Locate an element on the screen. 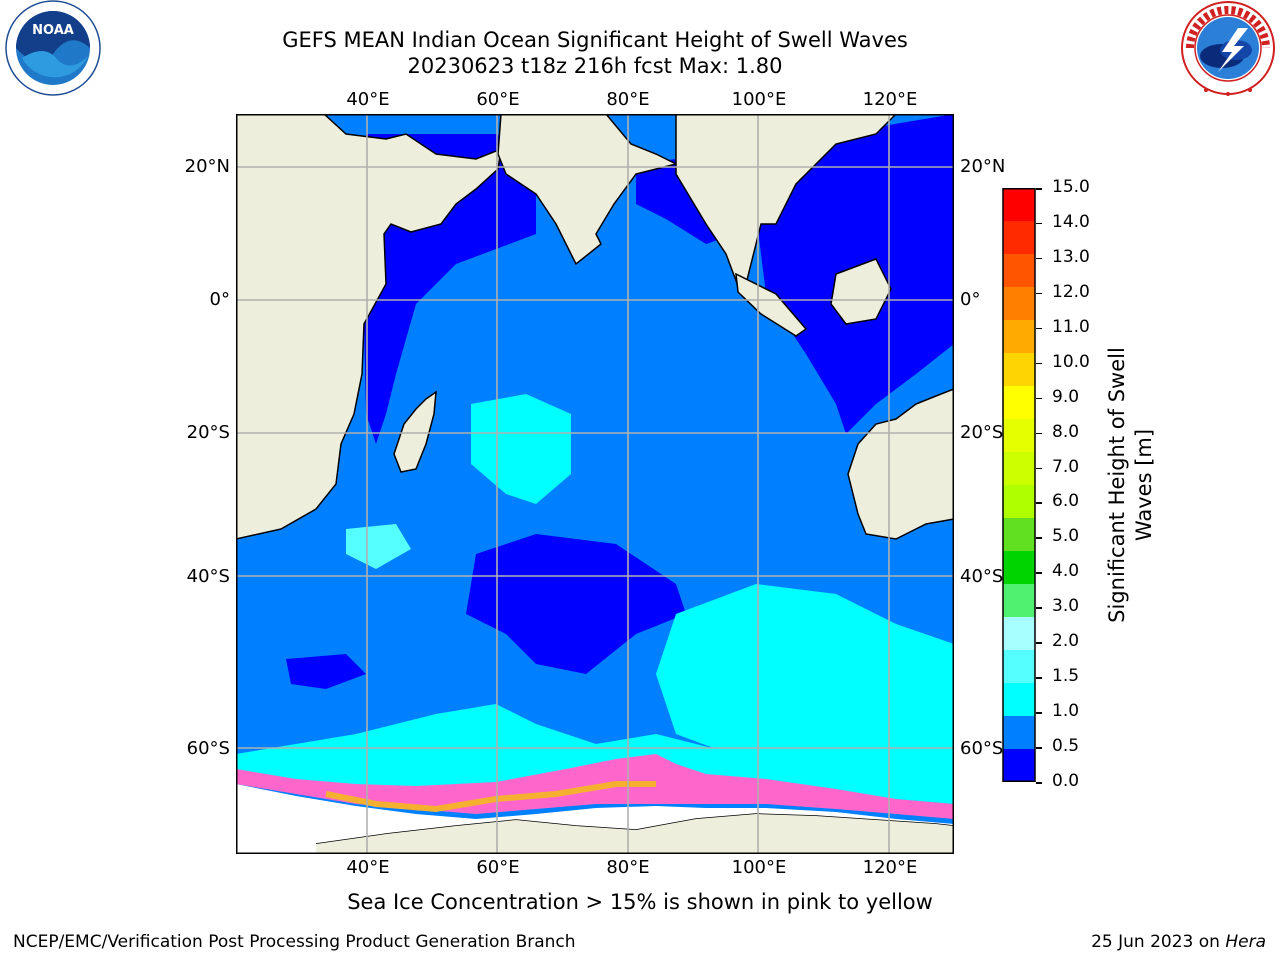  colorbar-tick-label: 0.0 is located at coordinates (1066, 781).